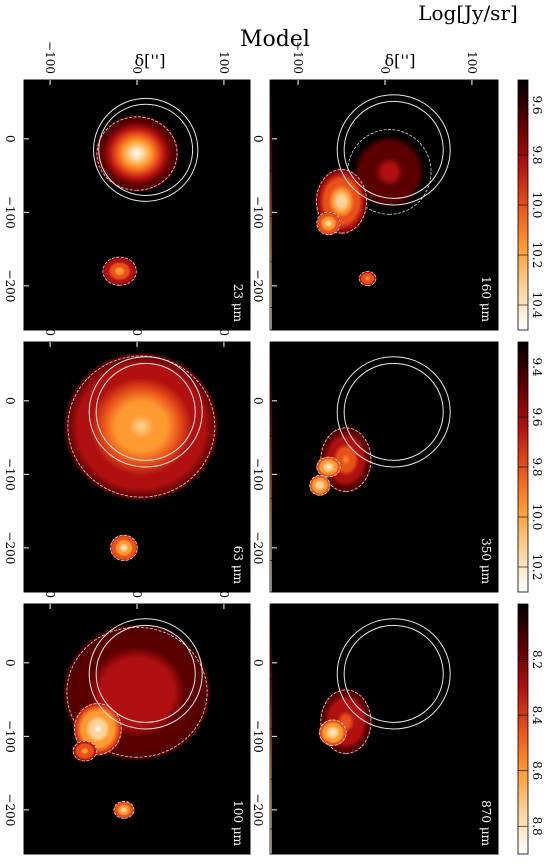 The image size is (550, 866). What do you see at coordinates (238, 303) in the screenshot?
I see `panel-title: 23 μm` at bounding box center [238, 303].